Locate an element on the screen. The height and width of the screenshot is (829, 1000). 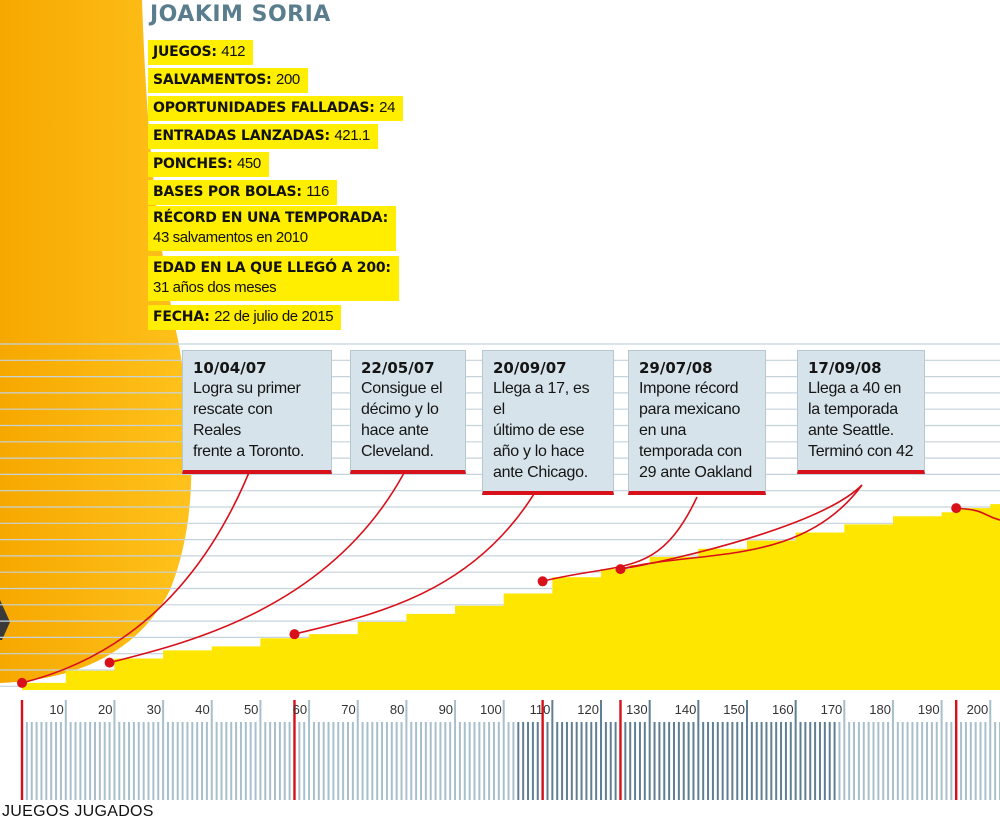
x-tick-label: 130 is located at coordinates (637, 709).